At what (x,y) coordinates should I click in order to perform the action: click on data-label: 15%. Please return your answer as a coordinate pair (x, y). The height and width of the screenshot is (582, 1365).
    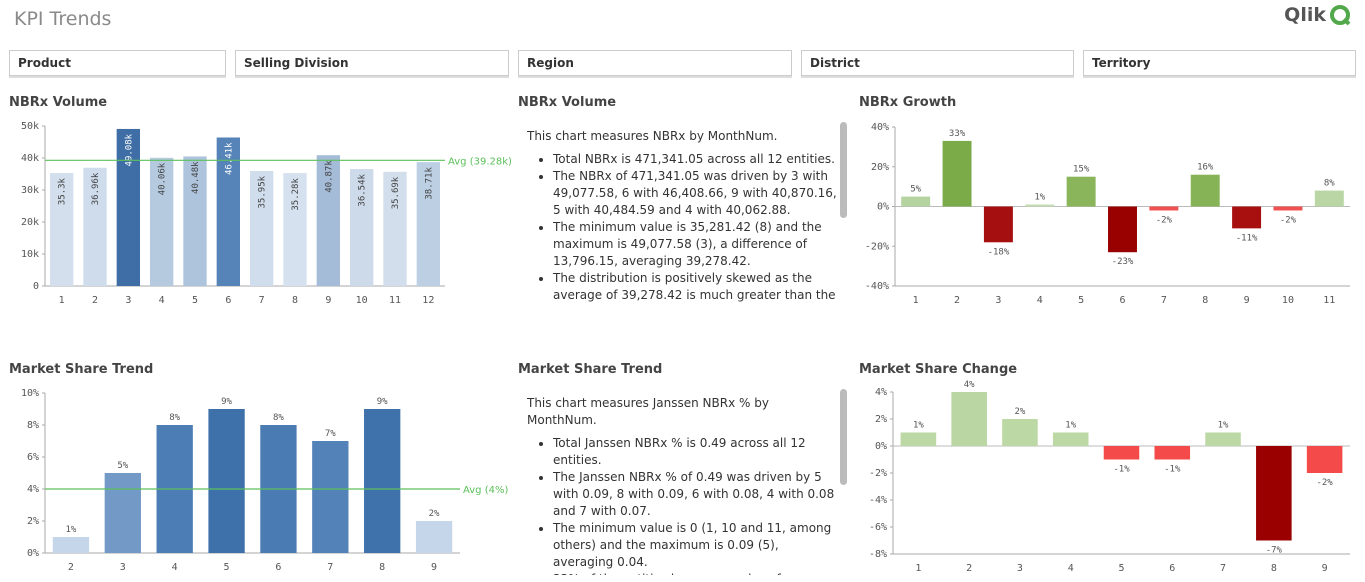
    Looking at the image, I should click on (1081, 170).